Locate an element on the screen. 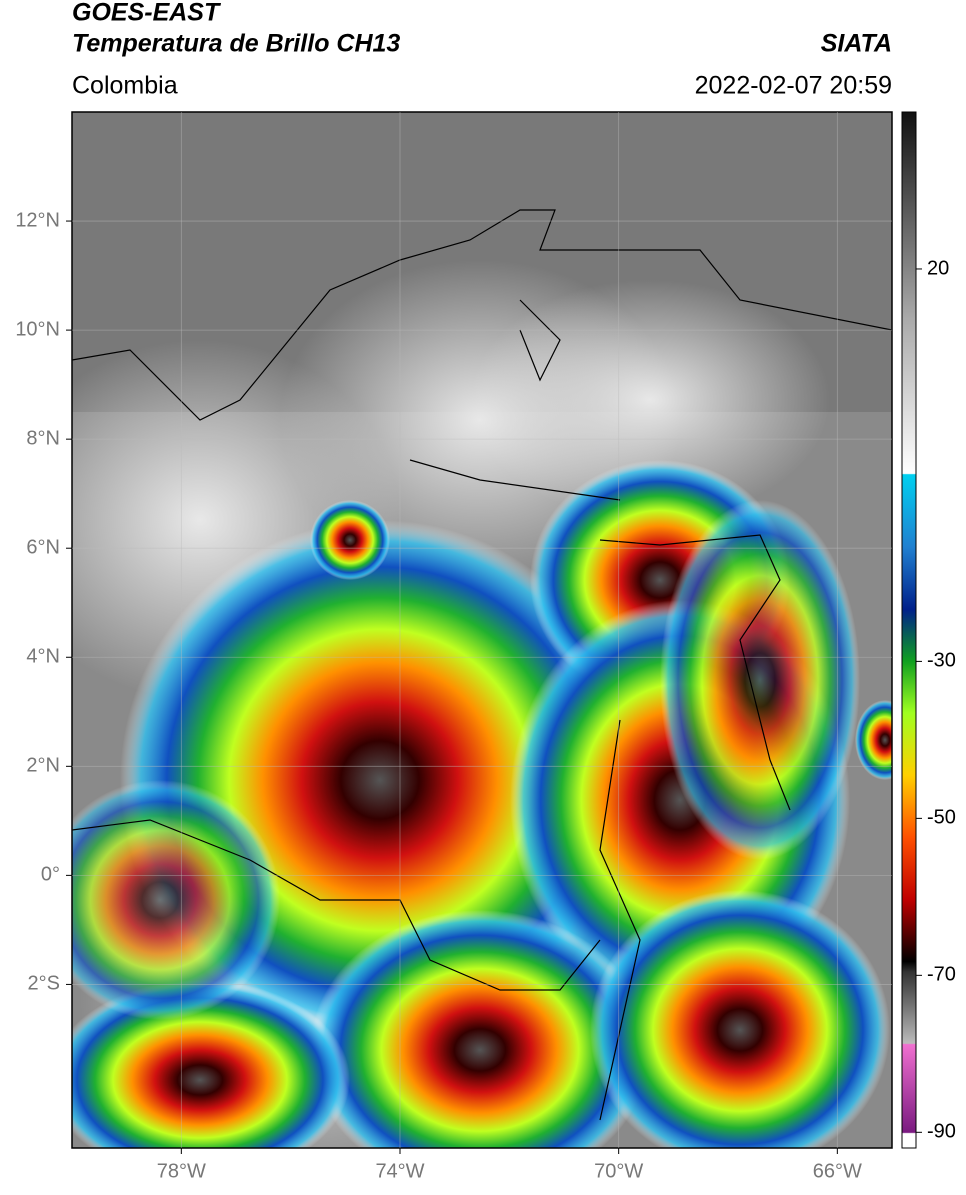 The width and height of the screenshot is (966, 1195). x-tick-label: 74°W is located at coordinates (399, 1171).